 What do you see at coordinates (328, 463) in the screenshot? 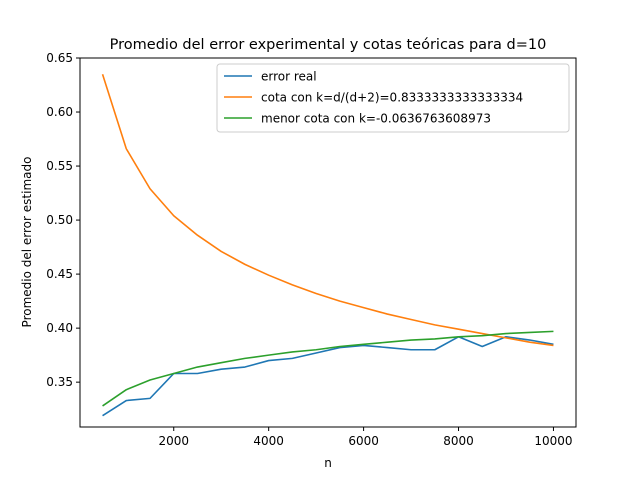
I see `x-axis-label: n` at bounding box center [328, 463].